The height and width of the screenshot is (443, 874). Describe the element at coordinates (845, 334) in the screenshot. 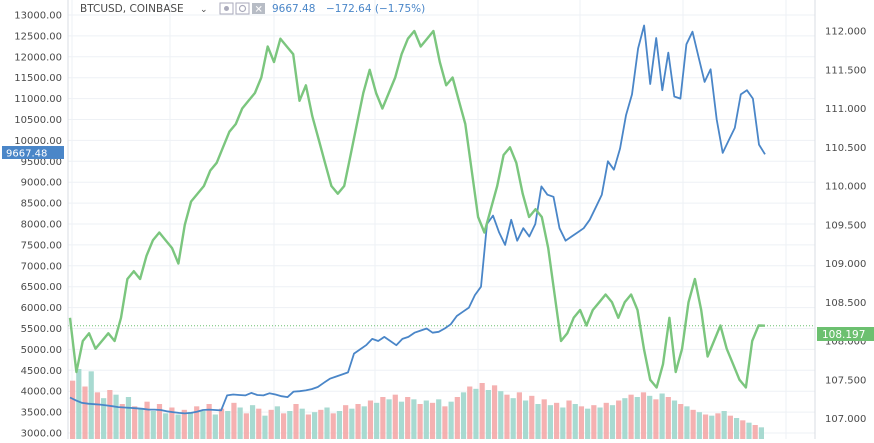

I see `right-badge: 108.197` at that location.